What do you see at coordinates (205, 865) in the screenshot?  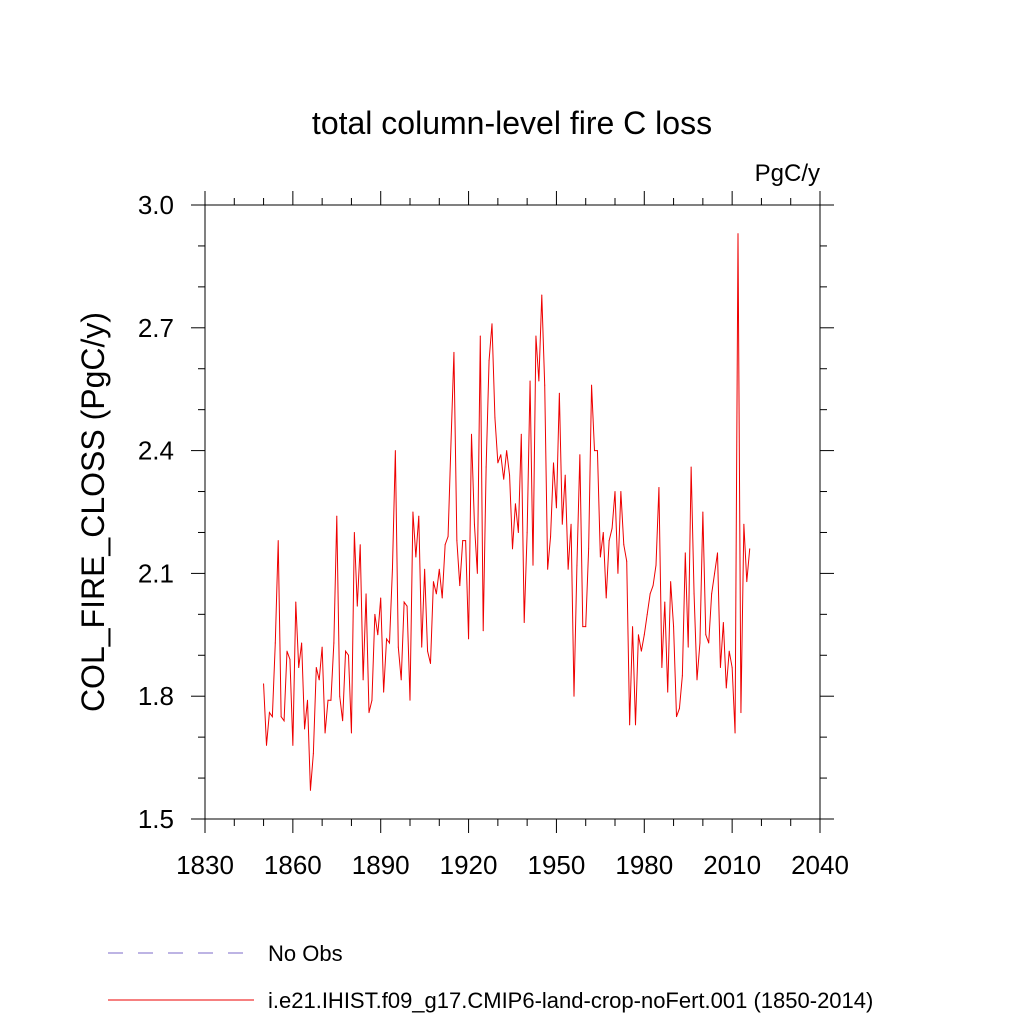 I see `x-tick-label: 1830` at bounding box center [205, 865].